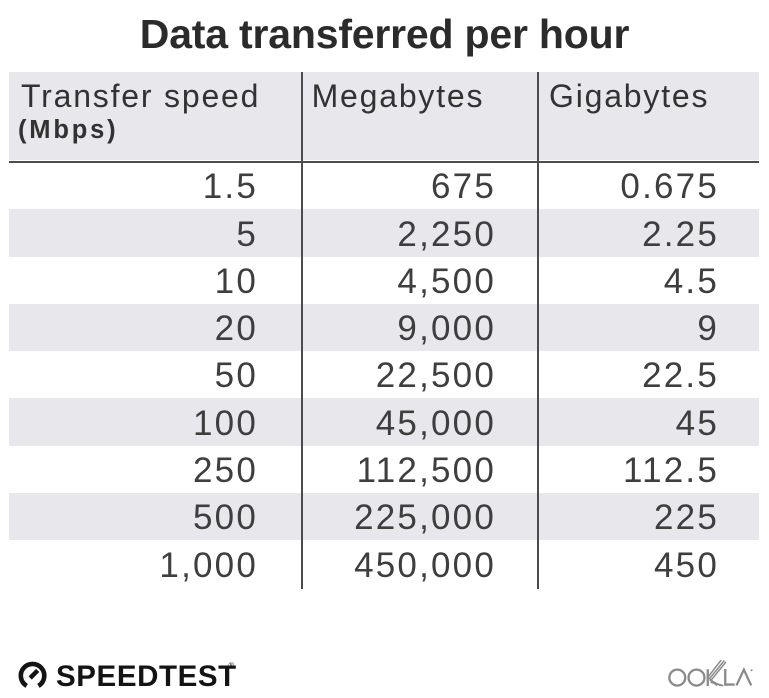 The image size is (769, 698). I want to click on svg-text: SPEEDTEST, so click(146, 676).